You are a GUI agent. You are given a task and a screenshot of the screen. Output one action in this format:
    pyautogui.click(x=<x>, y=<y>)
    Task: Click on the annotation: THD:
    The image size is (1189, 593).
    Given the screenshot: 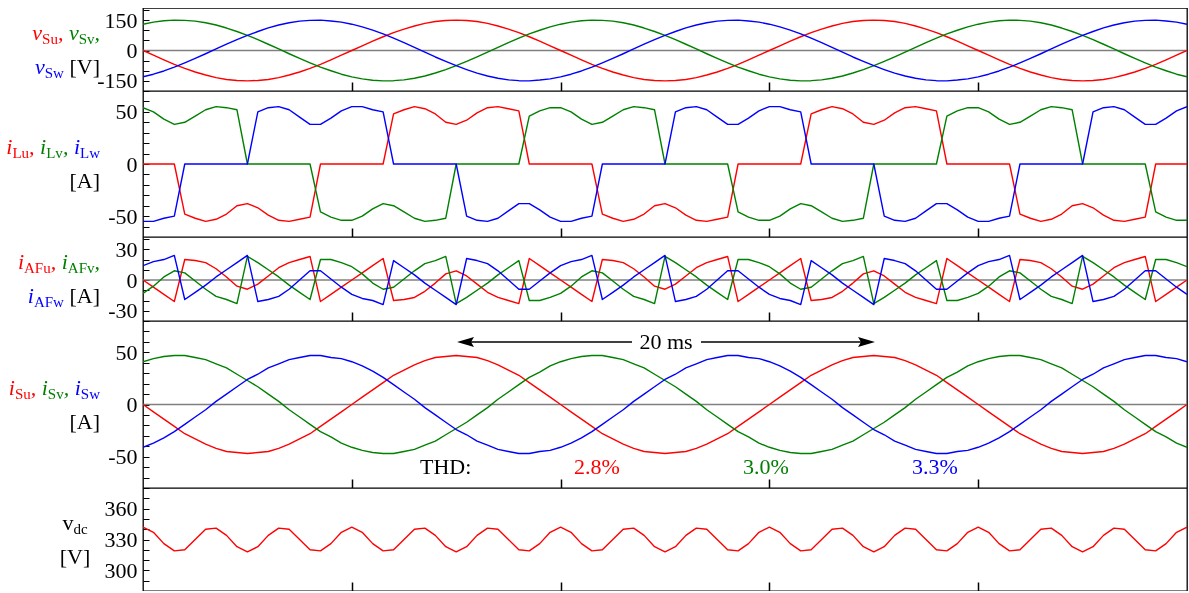 What is the action you would take?
    pyautogui.click(x=446, y=466)
    